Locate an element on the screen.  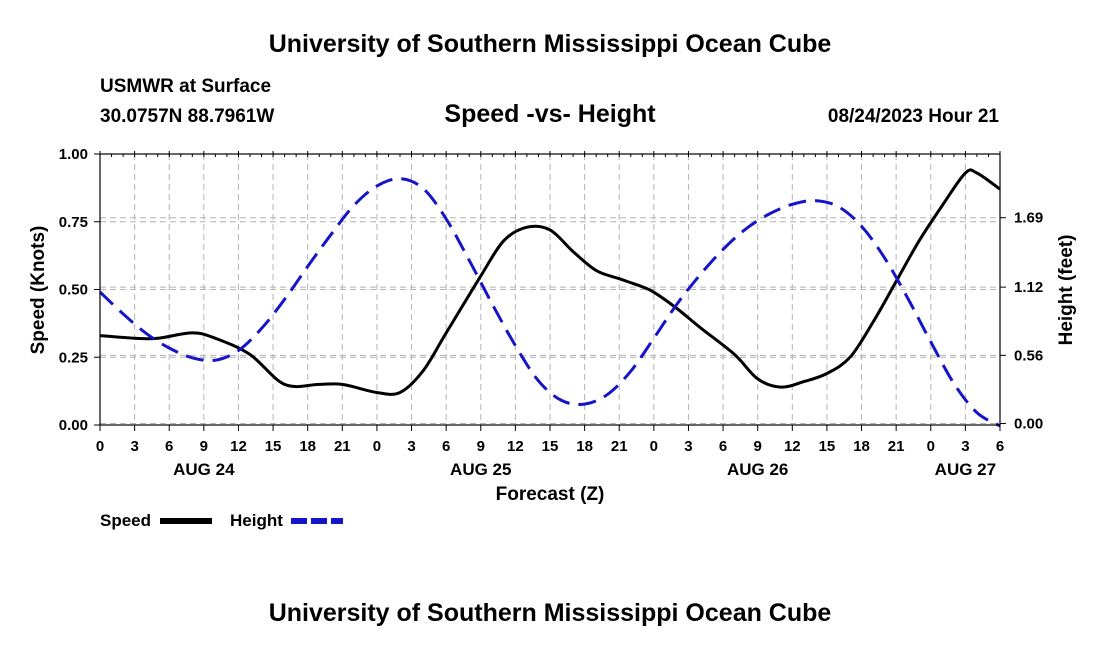
legend-label-speed: Speed is located at coordinates (125, 520).